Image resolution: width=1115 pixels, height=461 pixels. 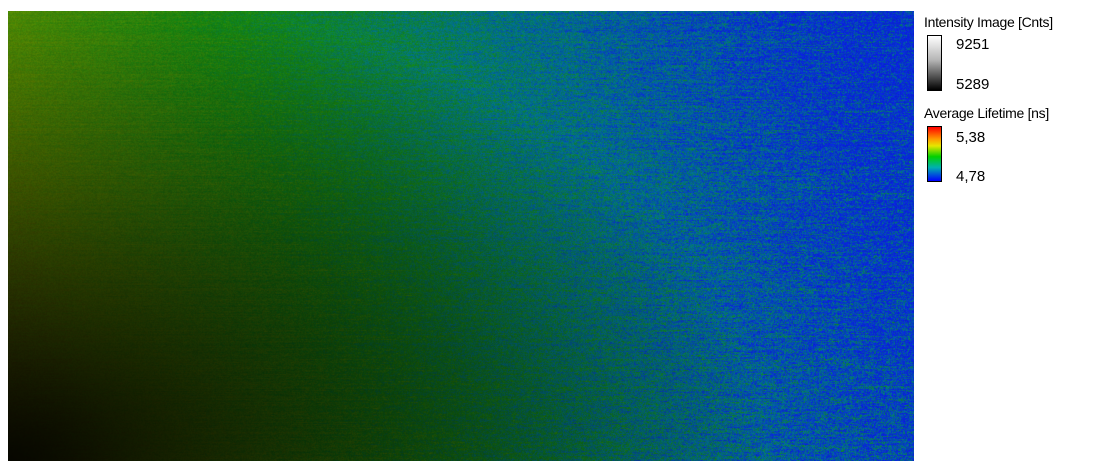 What do you see at coordinates (1017, 150) in the screenshot?
I see `lifetime-legend: Average Lifetime [ns] 5,38 4,78` at bounding box center [1017, 150].